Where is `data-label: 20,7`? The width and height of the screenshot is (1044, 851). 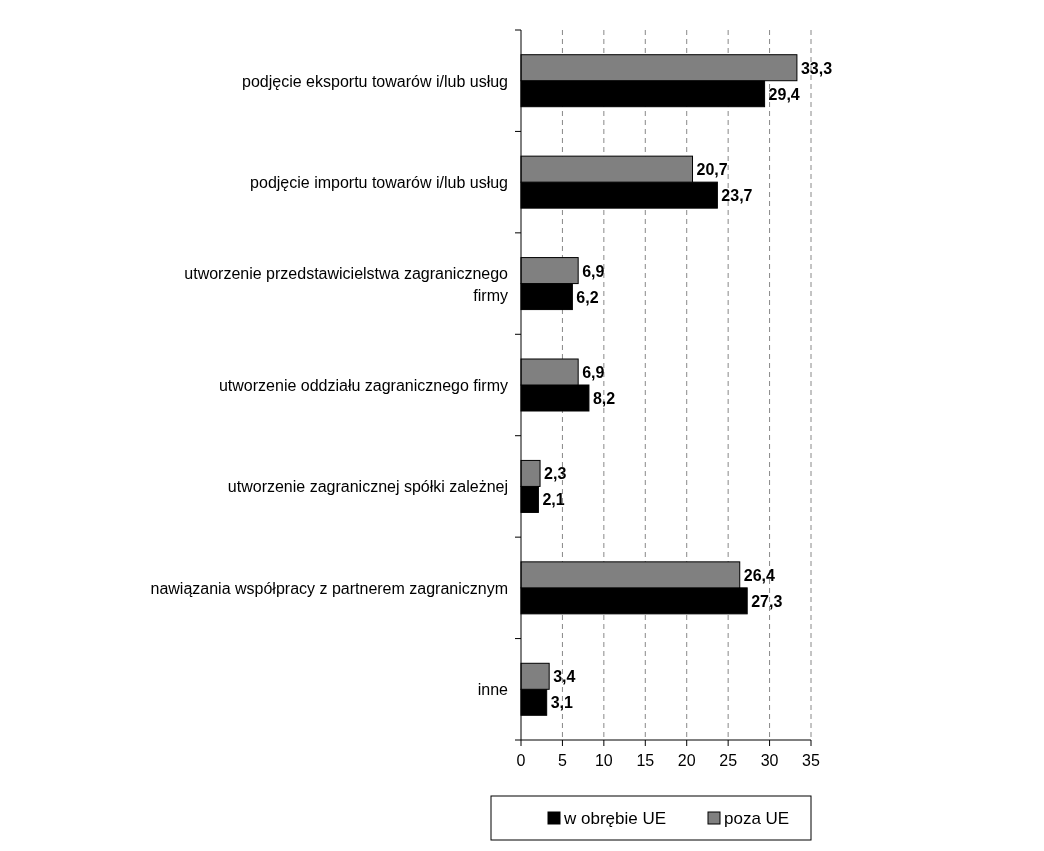
data-label: 20,7 is located at coordinates (712, 170).